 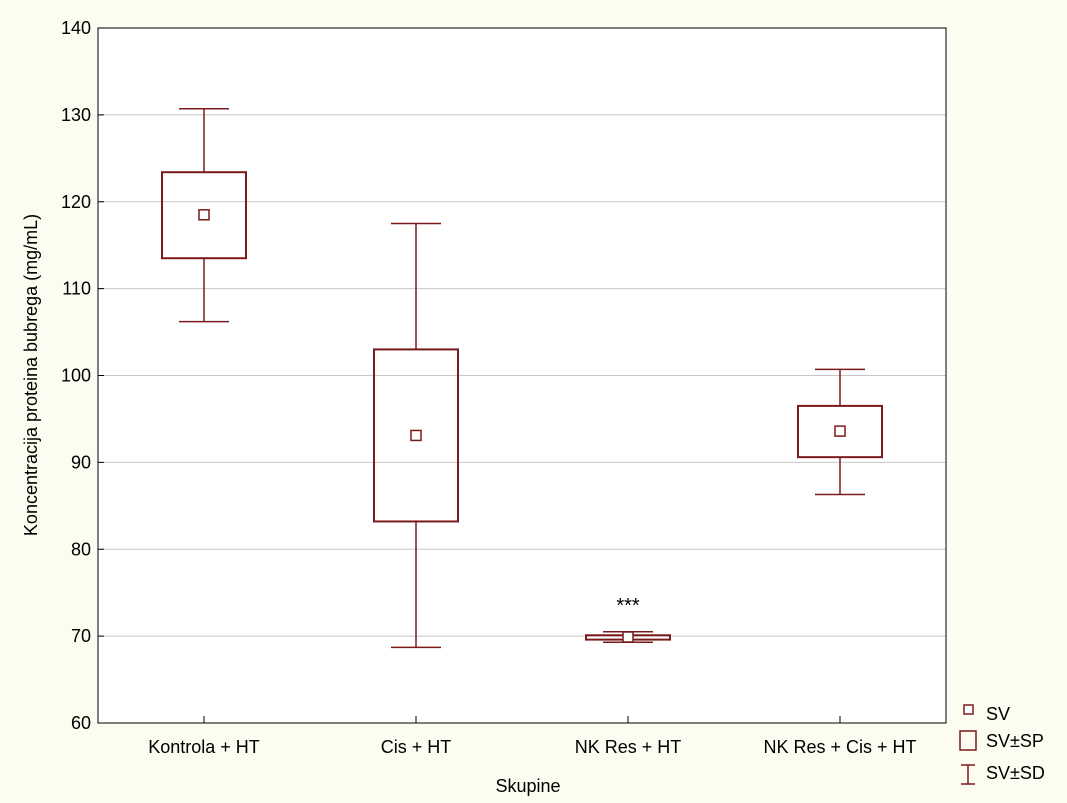 What do you see at coordinates (81, 462) in the screenshot?
I see `y-tick-label: 90` at bounding box center [81, 462].